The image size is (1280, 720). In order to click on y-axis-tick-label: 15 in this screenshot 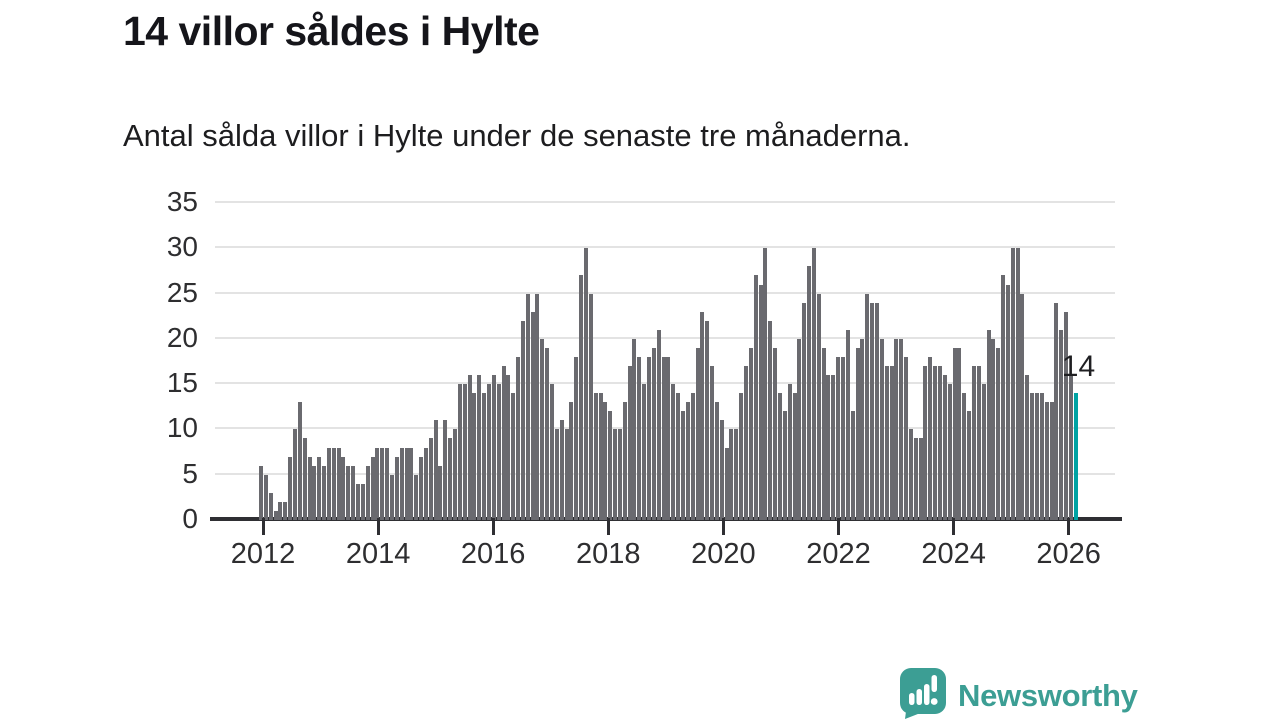, I will do `click(182, 383)`.